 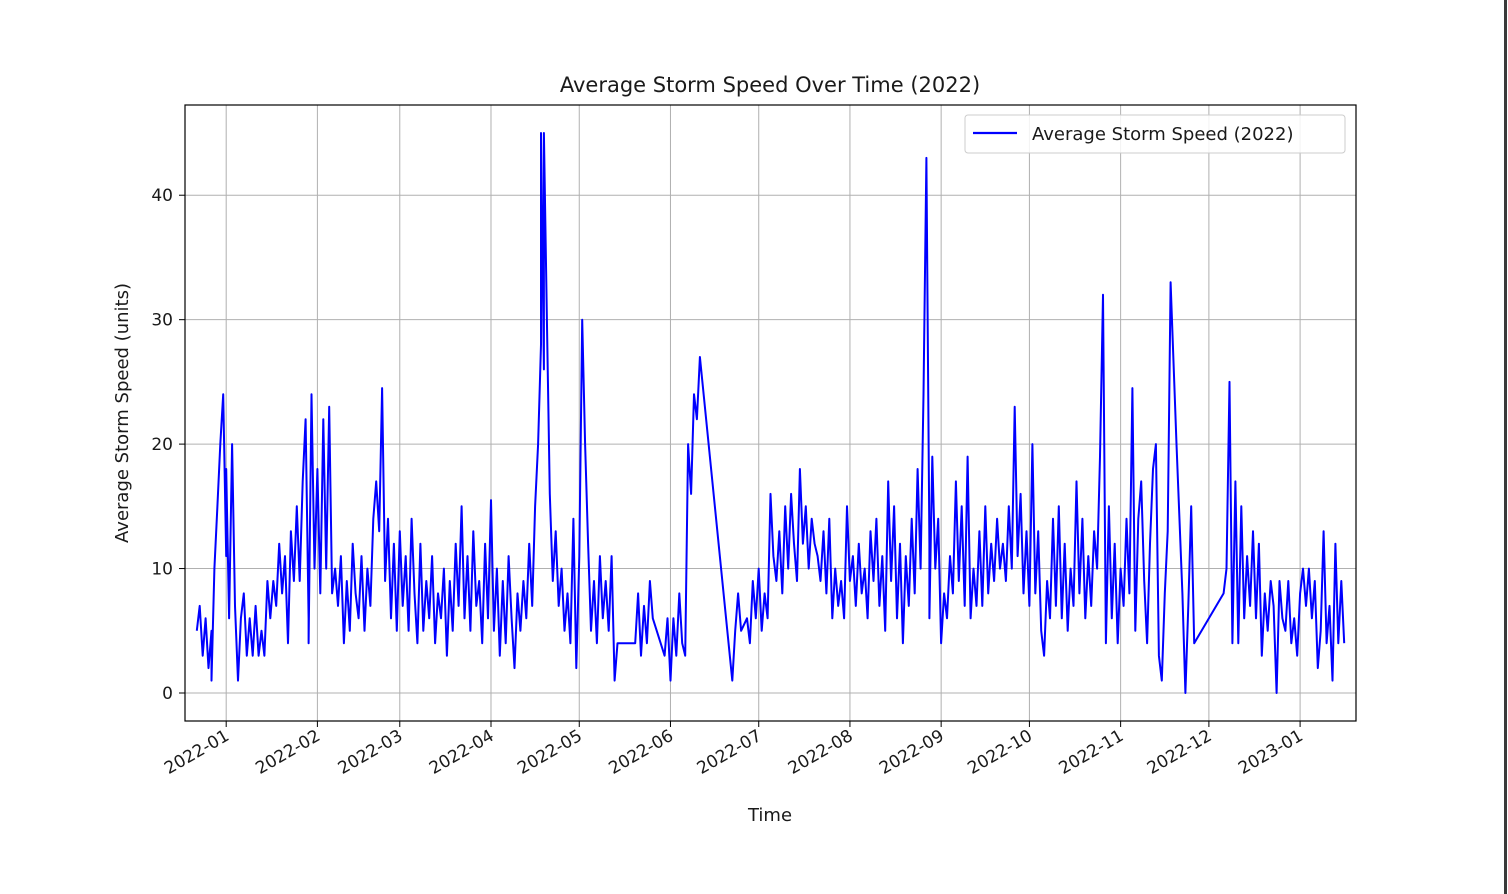 What do you see at coordinates (197, 752) in the screenshot?
I see `x-tick-label: 2022-01` at bounding box center [197, 752].